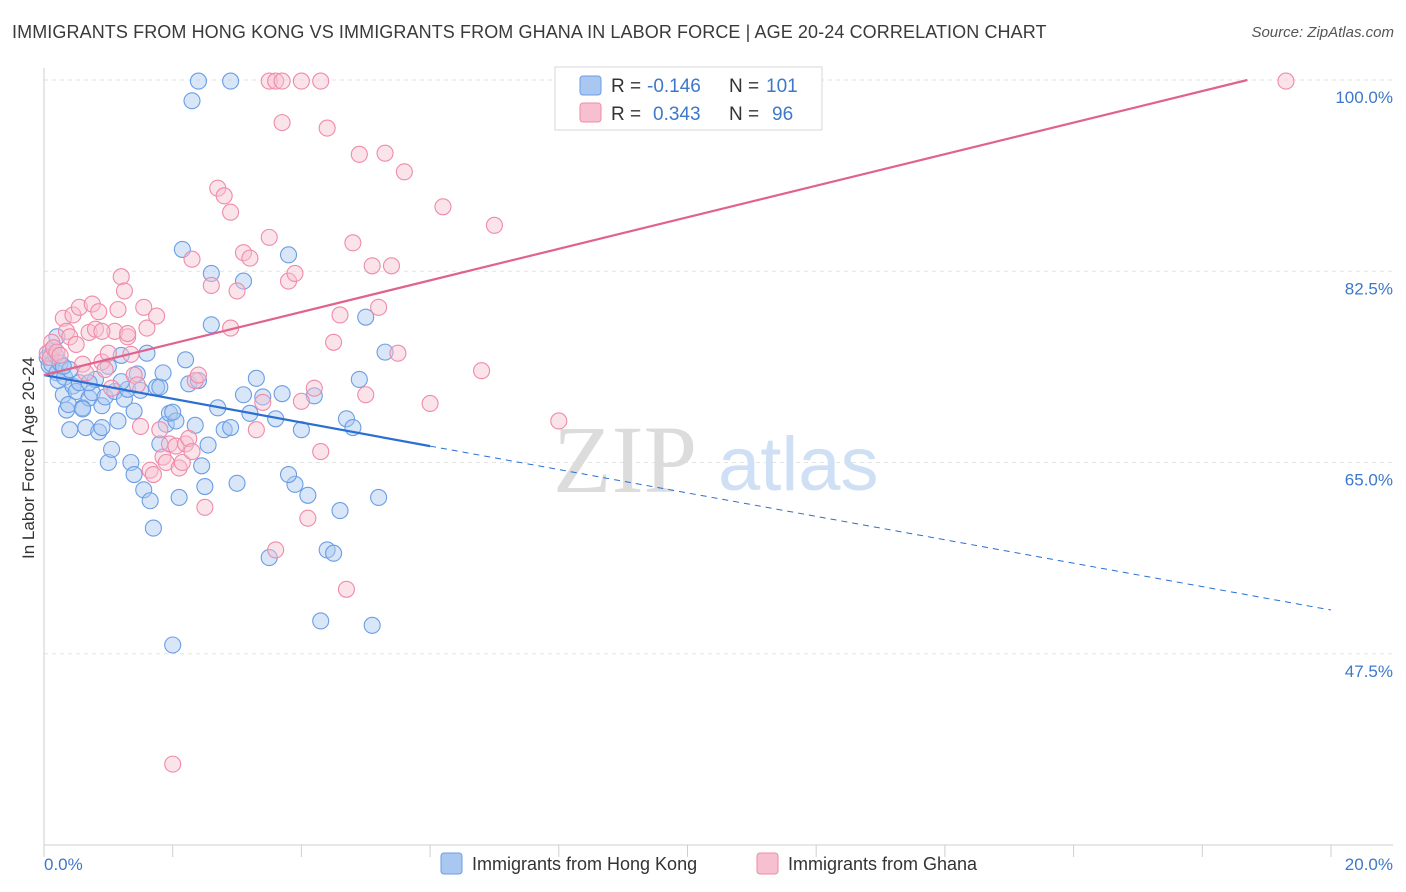 Image resolution: width=1406 pixels, height=892 pixels. What do you see at coordinates (626, 86) in the screenshot?
I see `legend-r-label-hong-kong: R =` at bounding box center [626, 86].